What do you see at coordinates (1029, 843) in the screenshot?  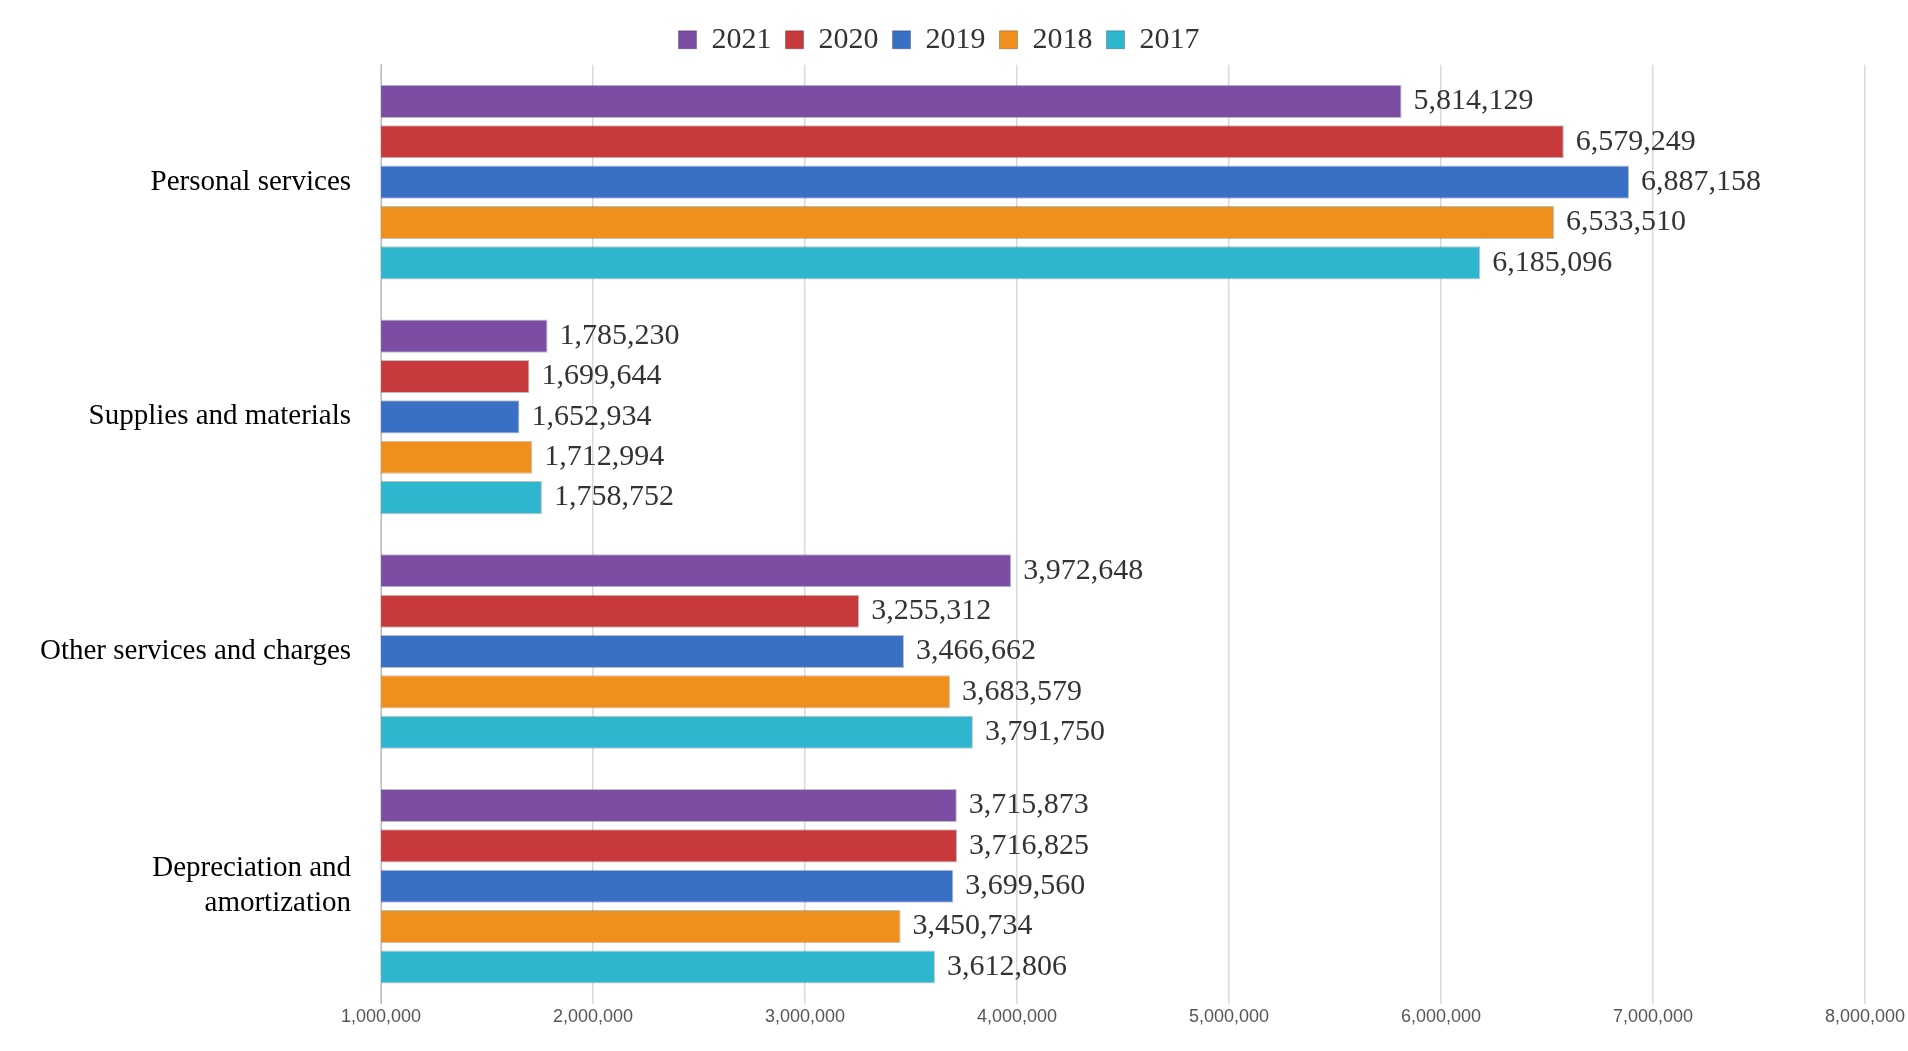 I see `data-label: 3,716,825` at bounding box center [1029, 843].